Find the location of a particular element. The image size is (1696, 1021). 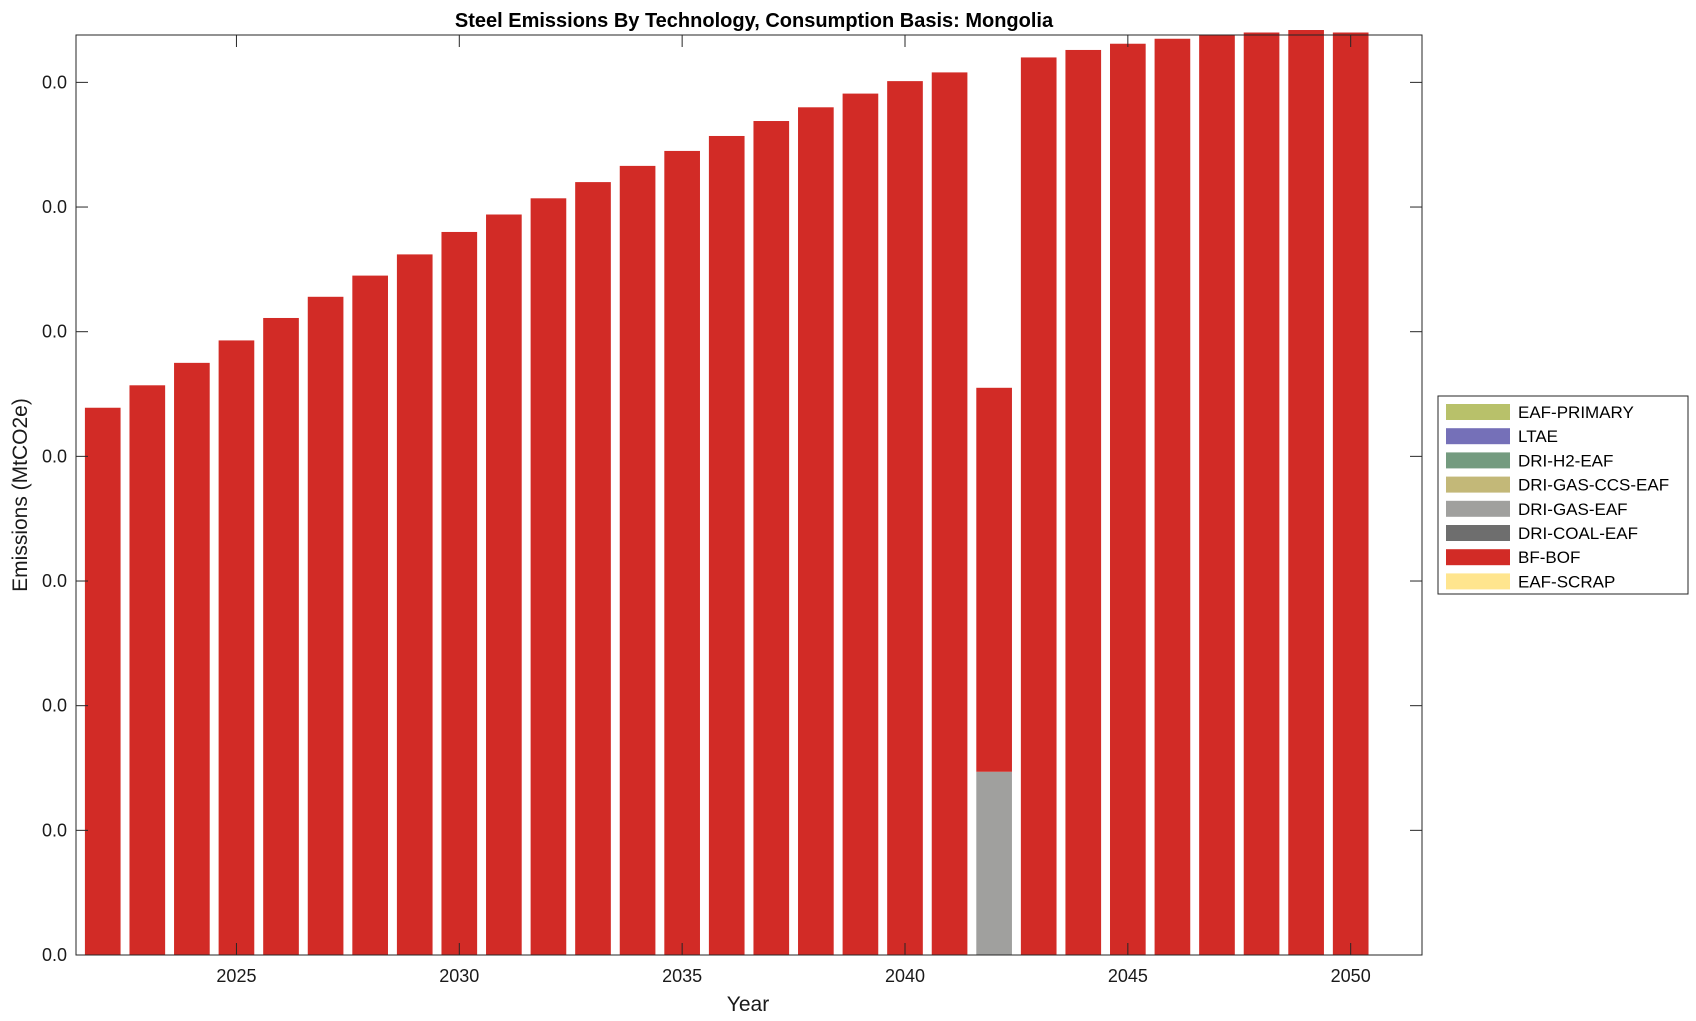

bar-bf-bof-2049 is located at coordinates (1306, 492).